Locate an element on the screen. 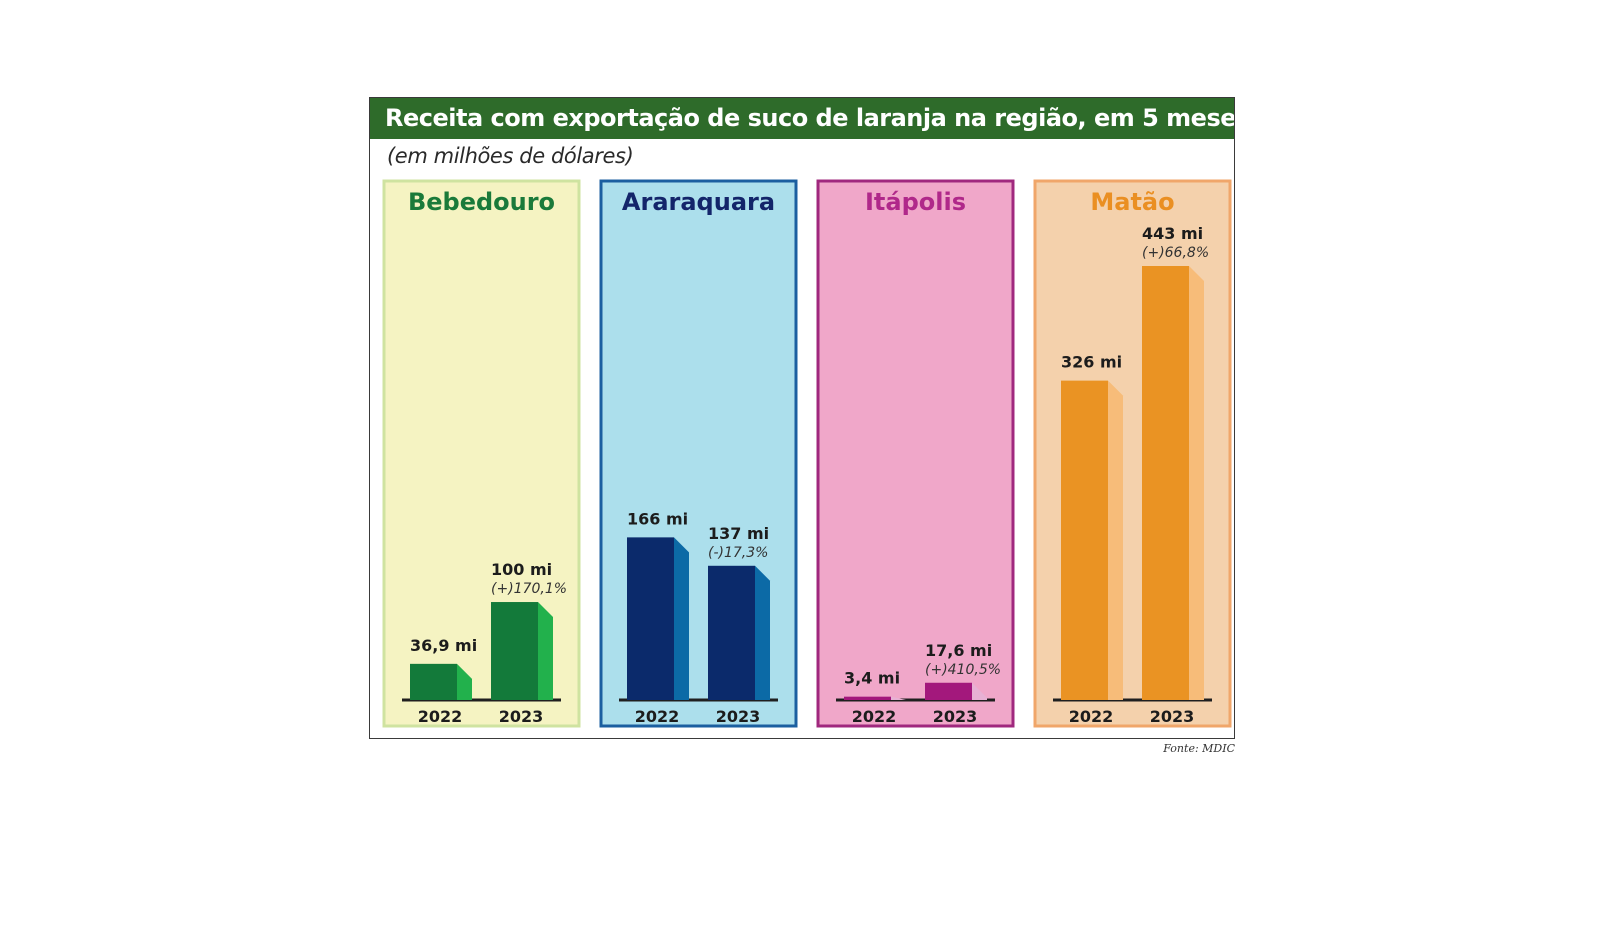 Image resolution: width=1600 pixels, height=929 pixels. chart-subtitle: (em milhões de dólares) is located at coordinates (510, 156).